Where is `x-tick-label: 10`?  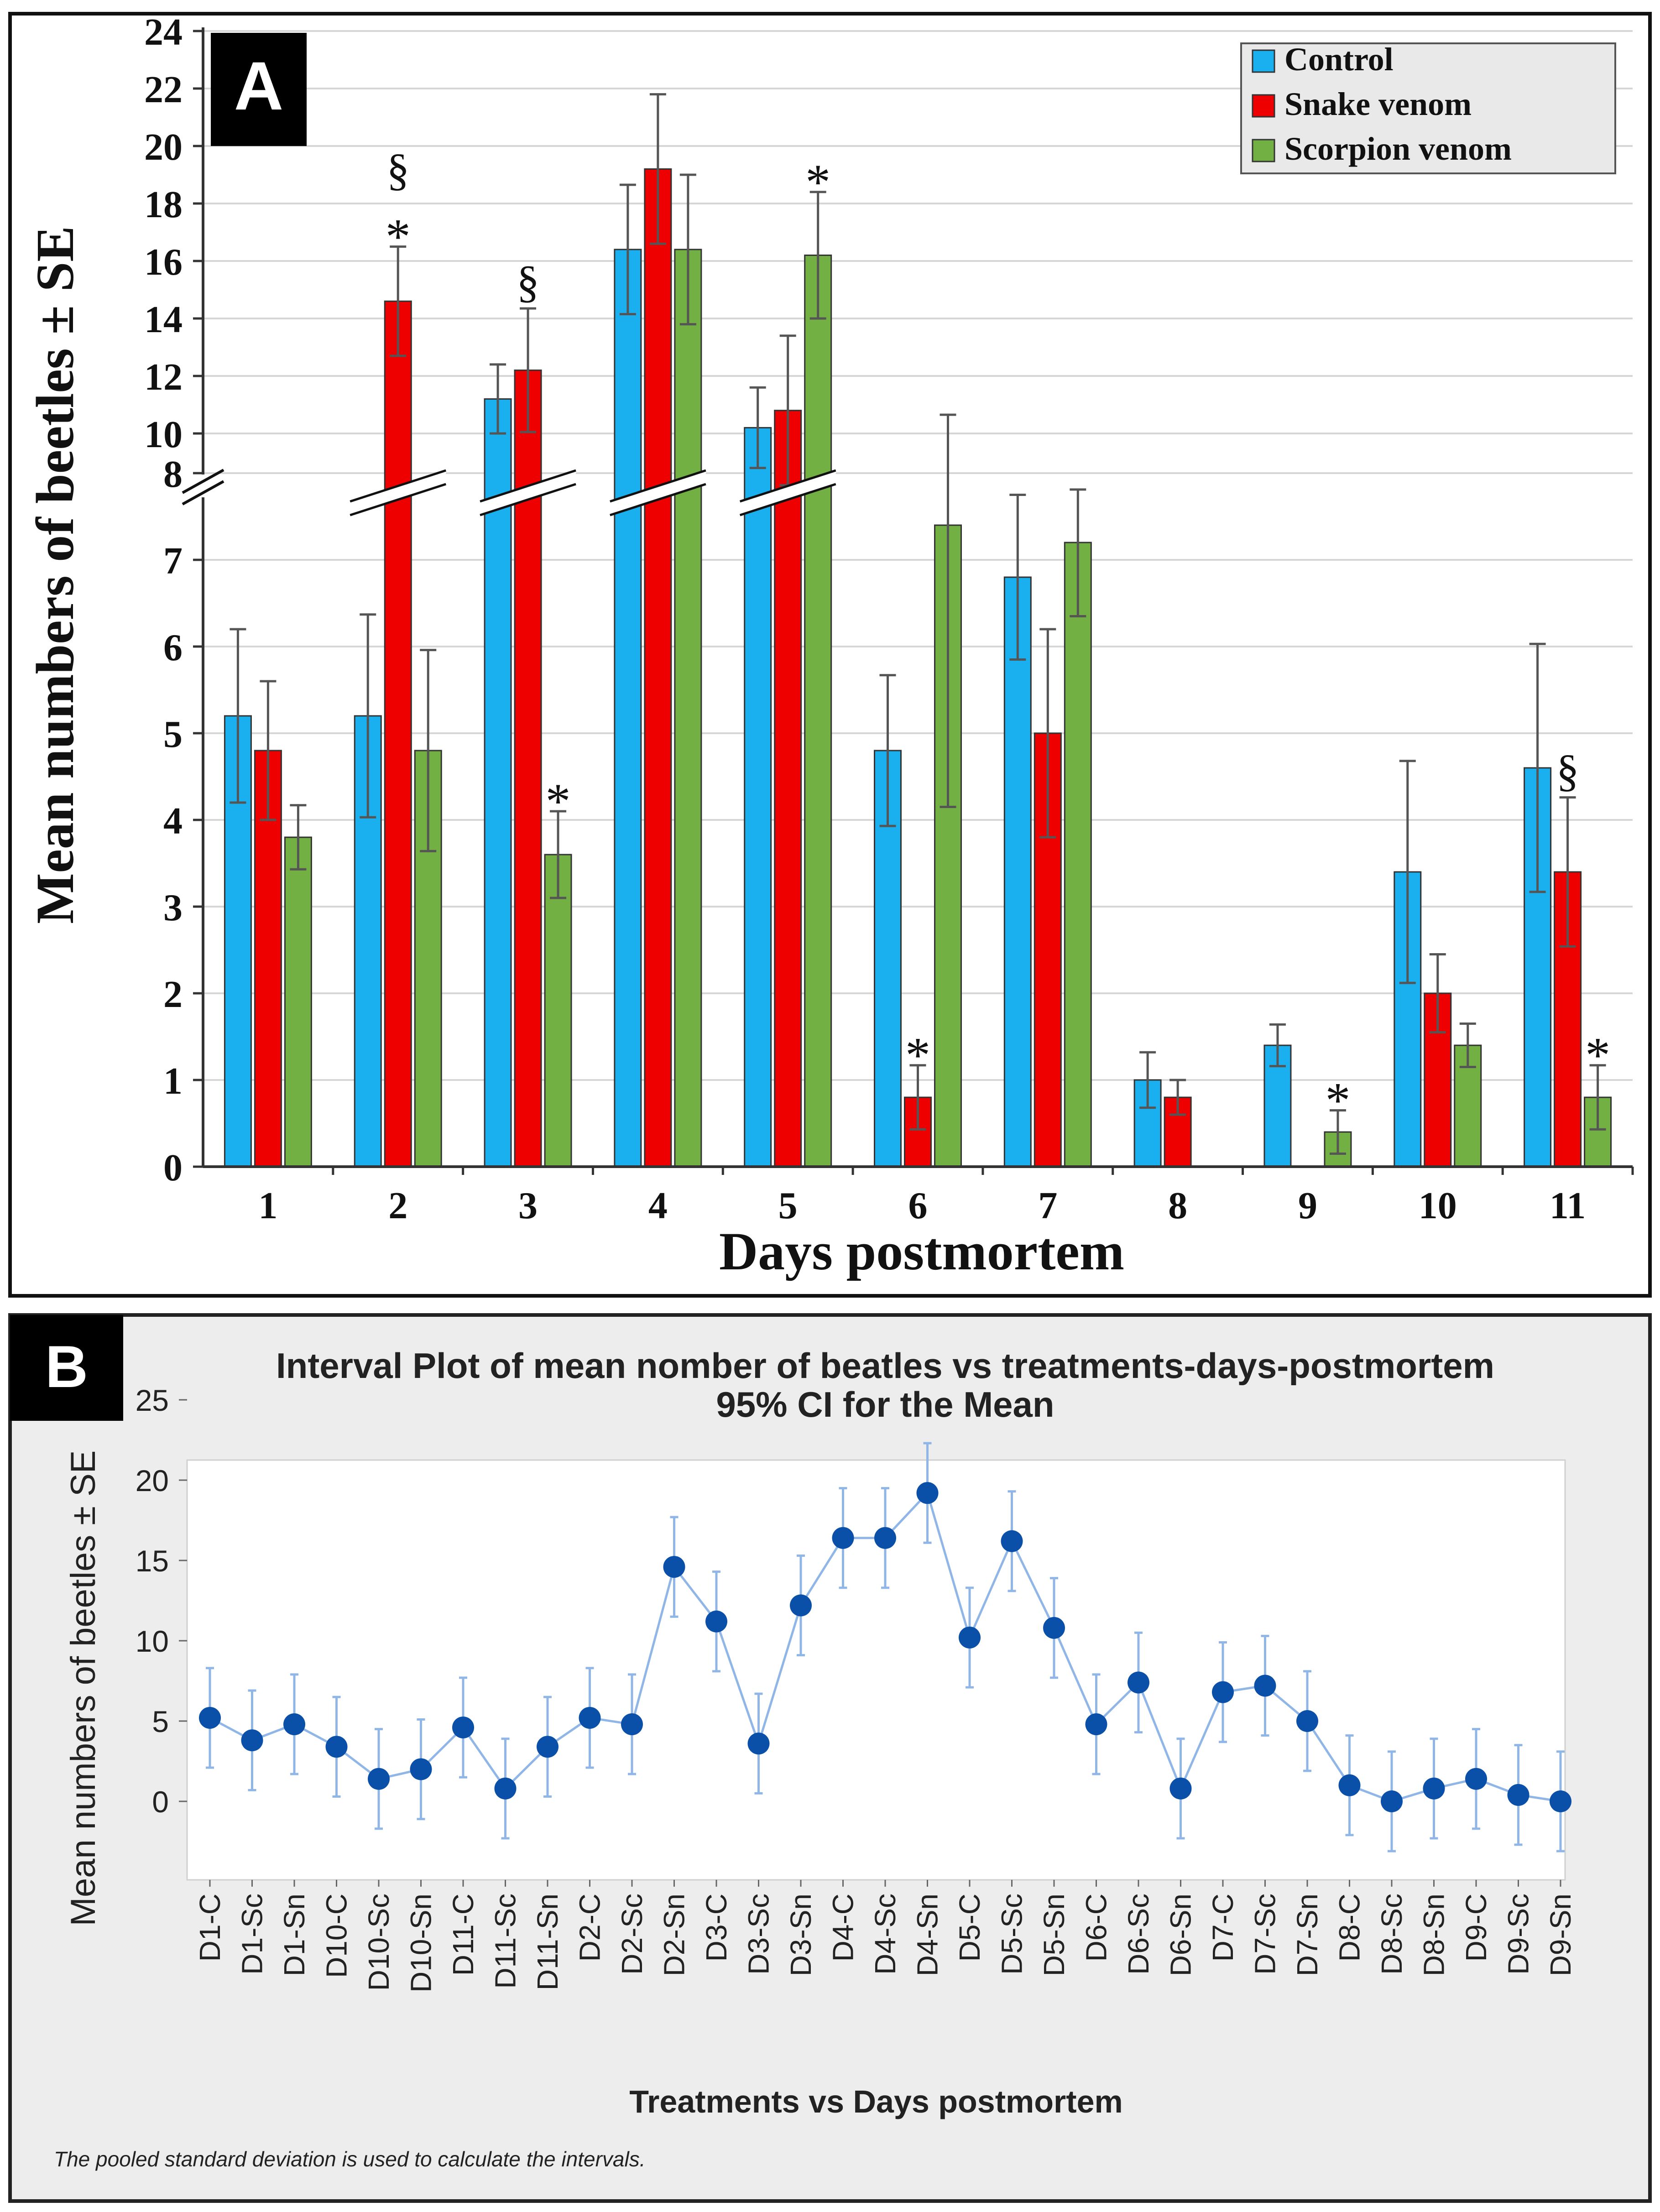
x-tick-label: 10 is located at coordinates (1438, 1205).